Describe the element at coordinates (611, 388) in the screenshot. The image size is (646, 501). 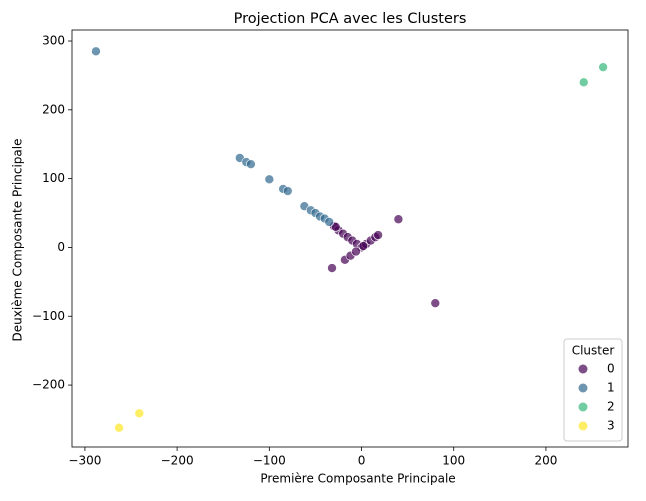
I see `legend-label: 1` at that location.